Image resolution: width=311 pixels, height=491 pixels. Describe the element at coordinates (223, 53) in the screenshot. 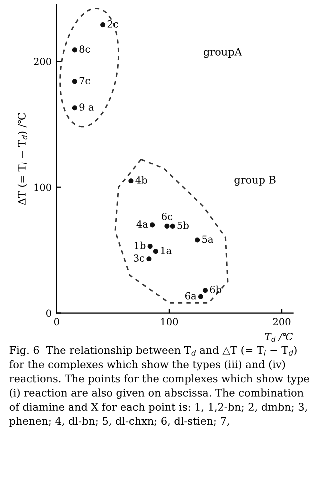

I see `annotation: groupA` at that location.